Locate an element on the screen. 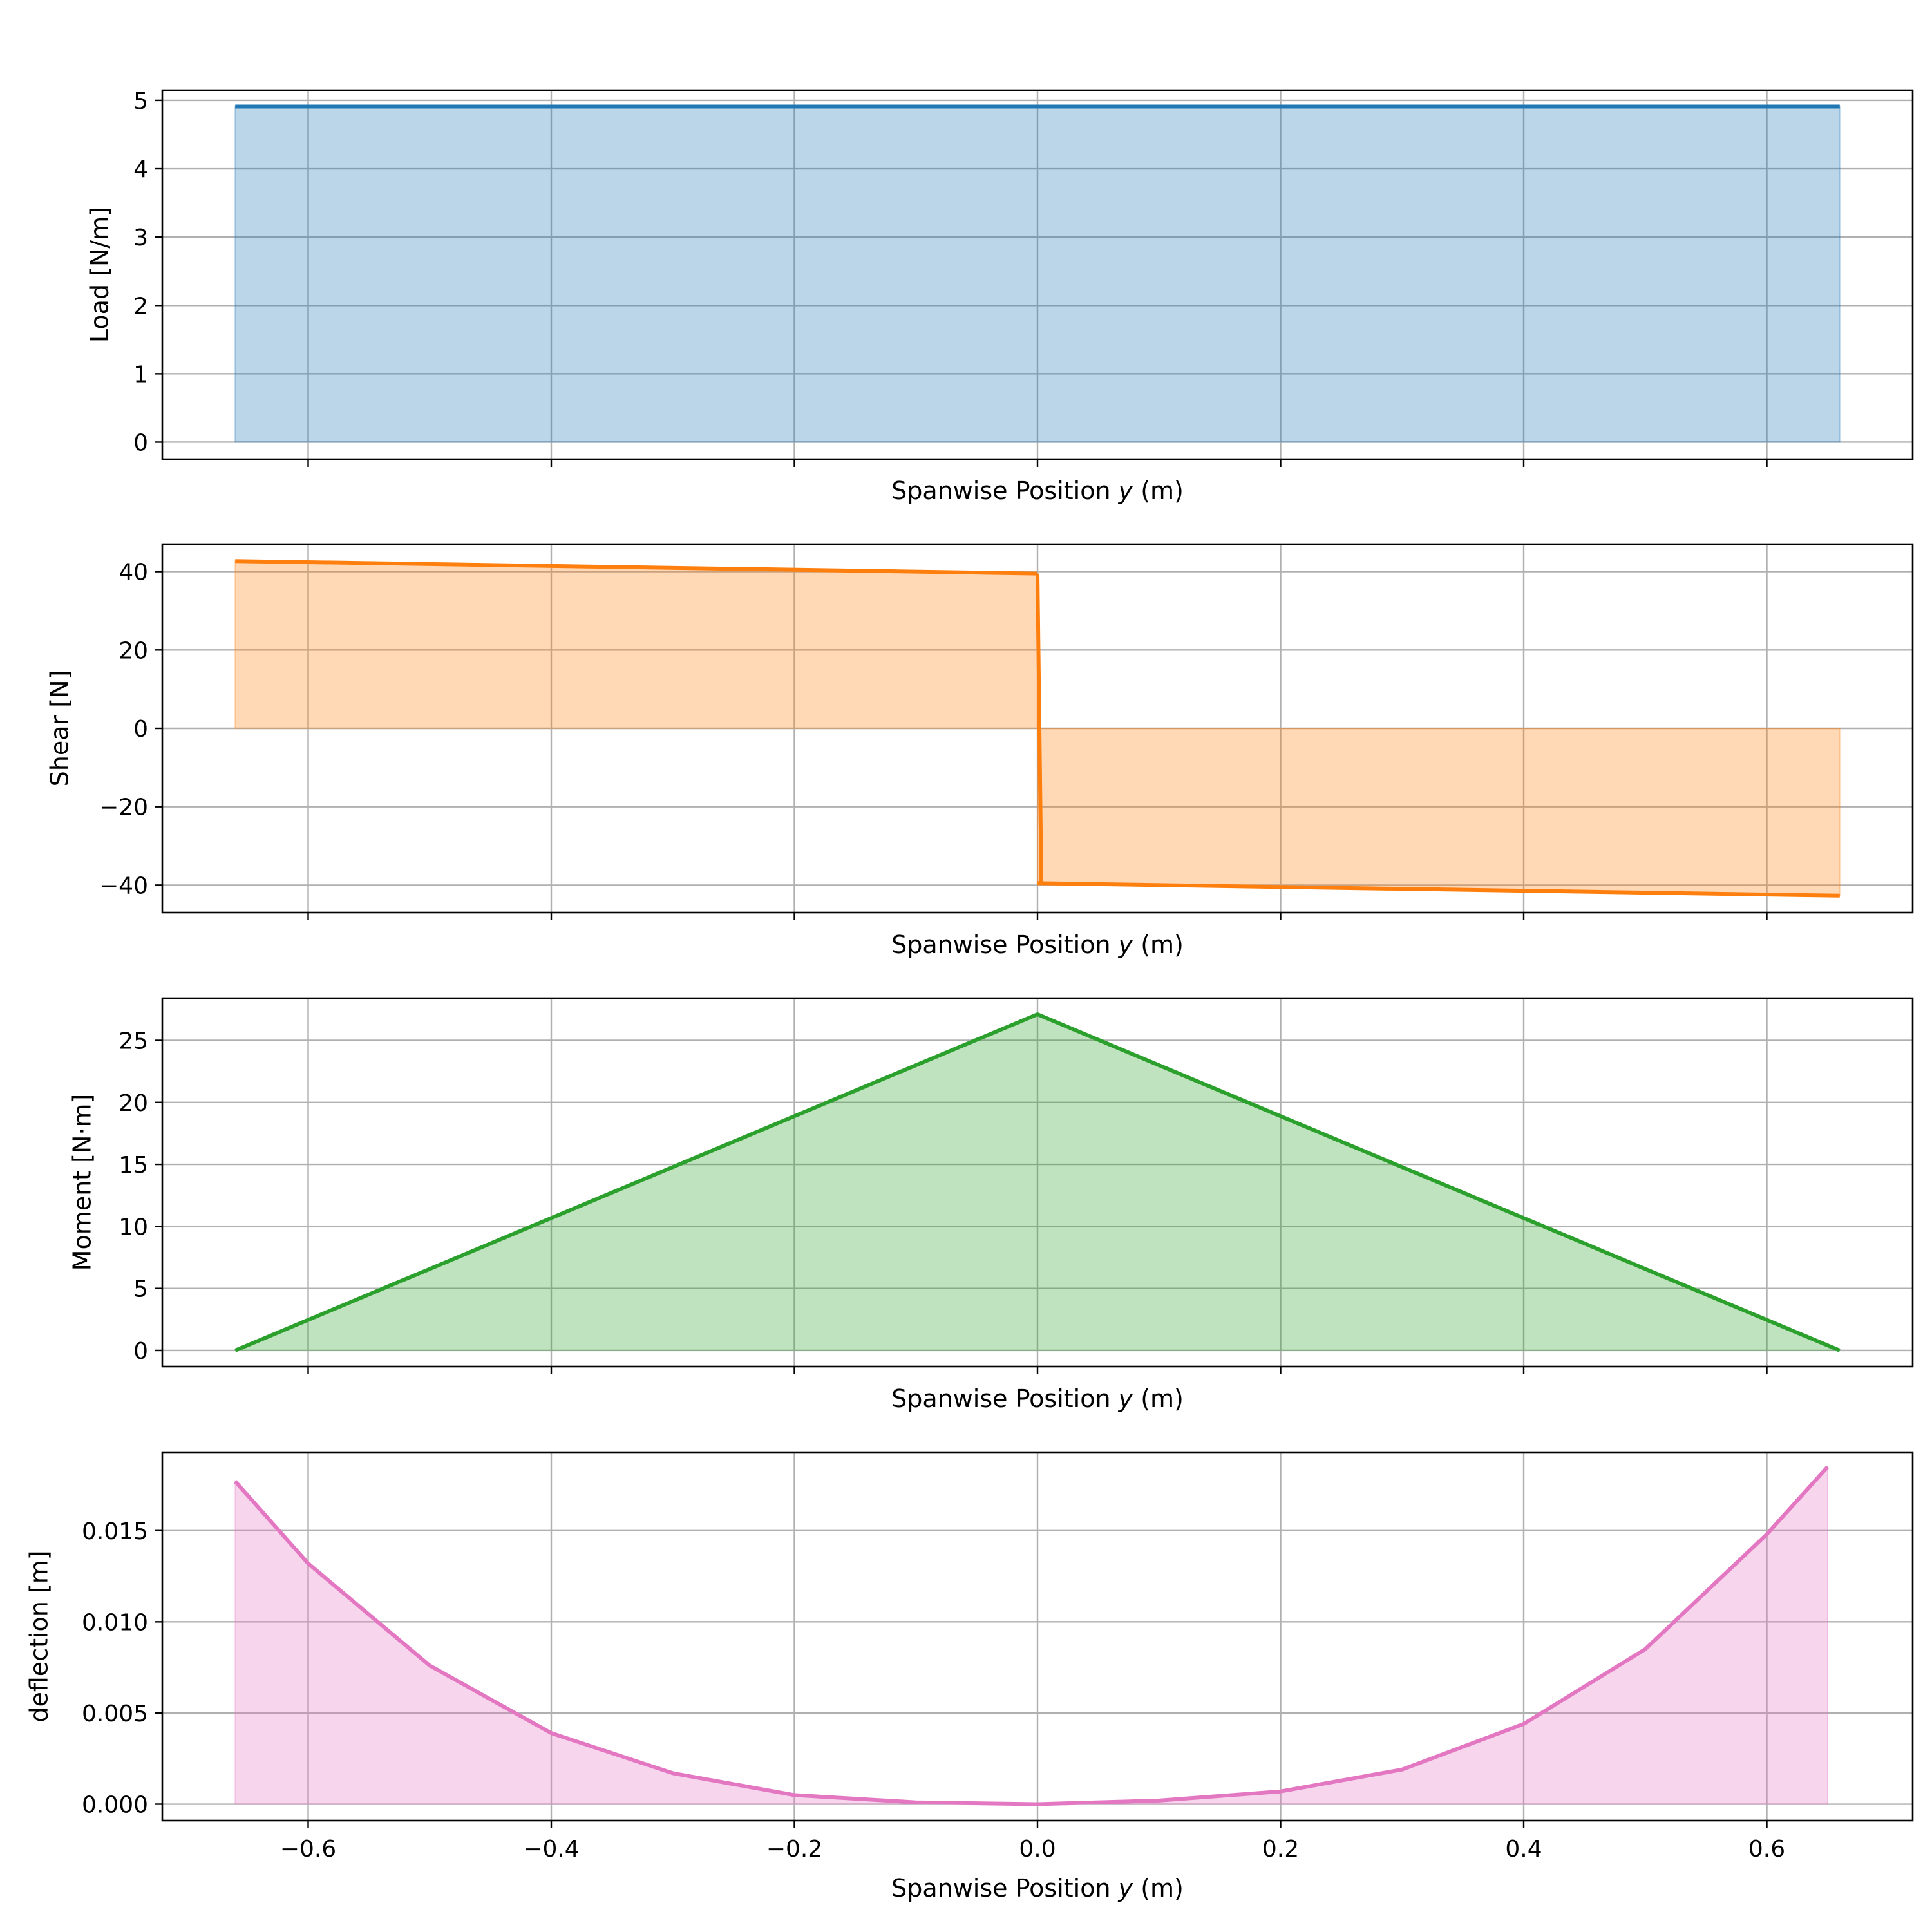  y-tick-label: 0.000 is located at coordinates (115, 1805).